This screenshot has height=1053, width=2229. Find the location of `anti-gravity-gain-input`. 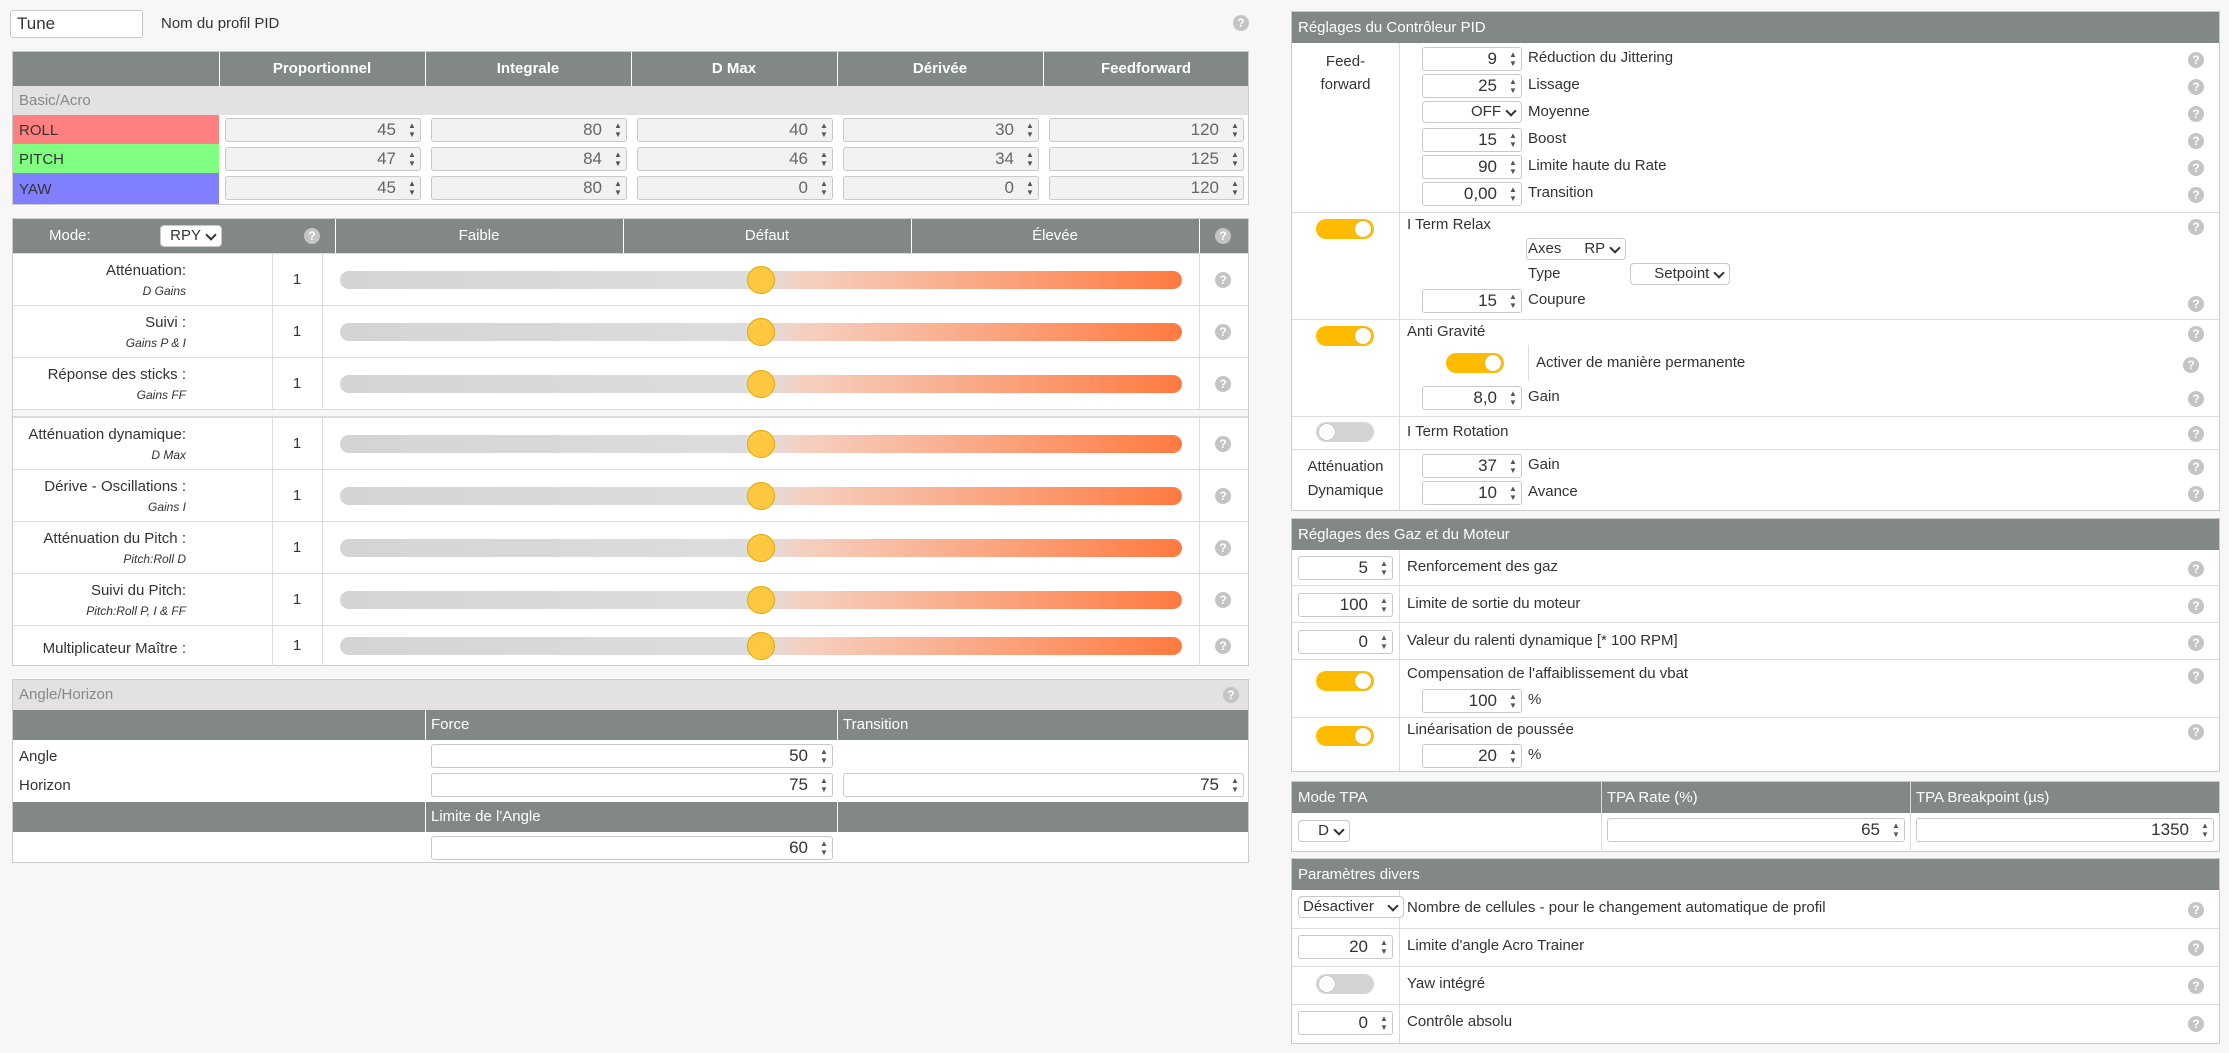

anti-gravity-gain-input is located at coordinates (1472, 398).